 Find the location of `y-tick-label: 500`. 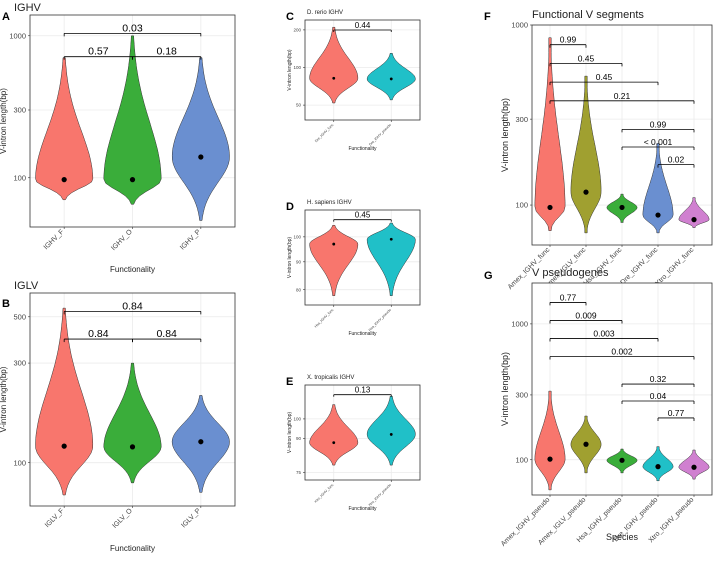

y-tick-label: 500 is located at coordinates (19, 316).